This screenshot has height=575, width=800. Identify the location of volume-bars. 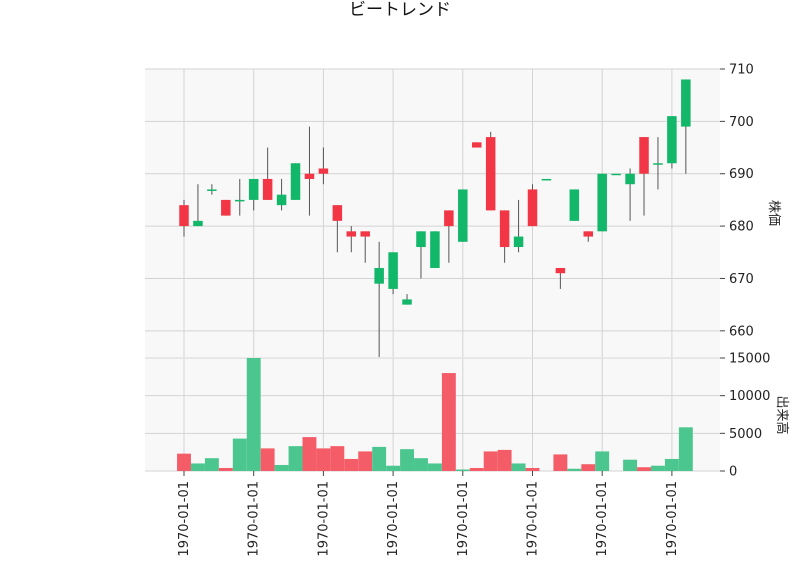
(435, 414).